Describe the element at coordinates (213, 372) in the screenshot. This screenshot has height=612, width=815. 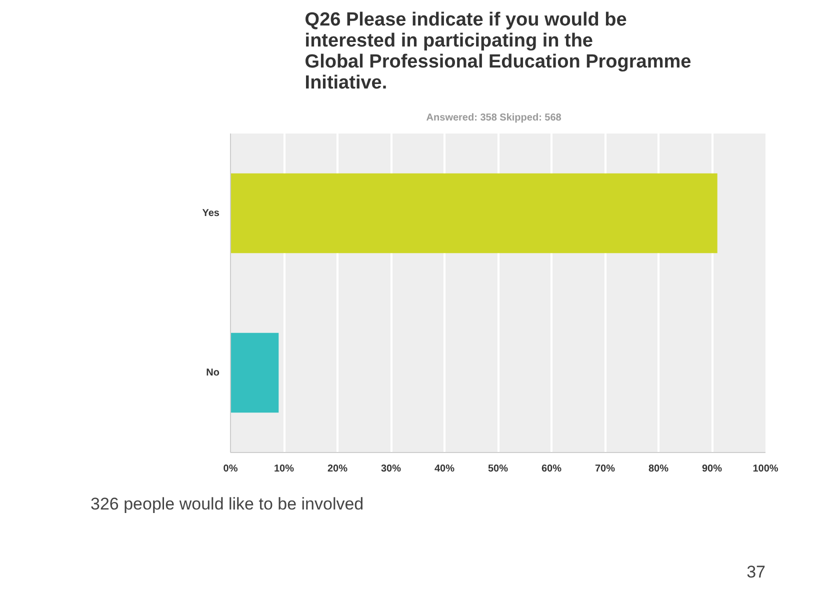
I see `y-tick-label: No` at that location.